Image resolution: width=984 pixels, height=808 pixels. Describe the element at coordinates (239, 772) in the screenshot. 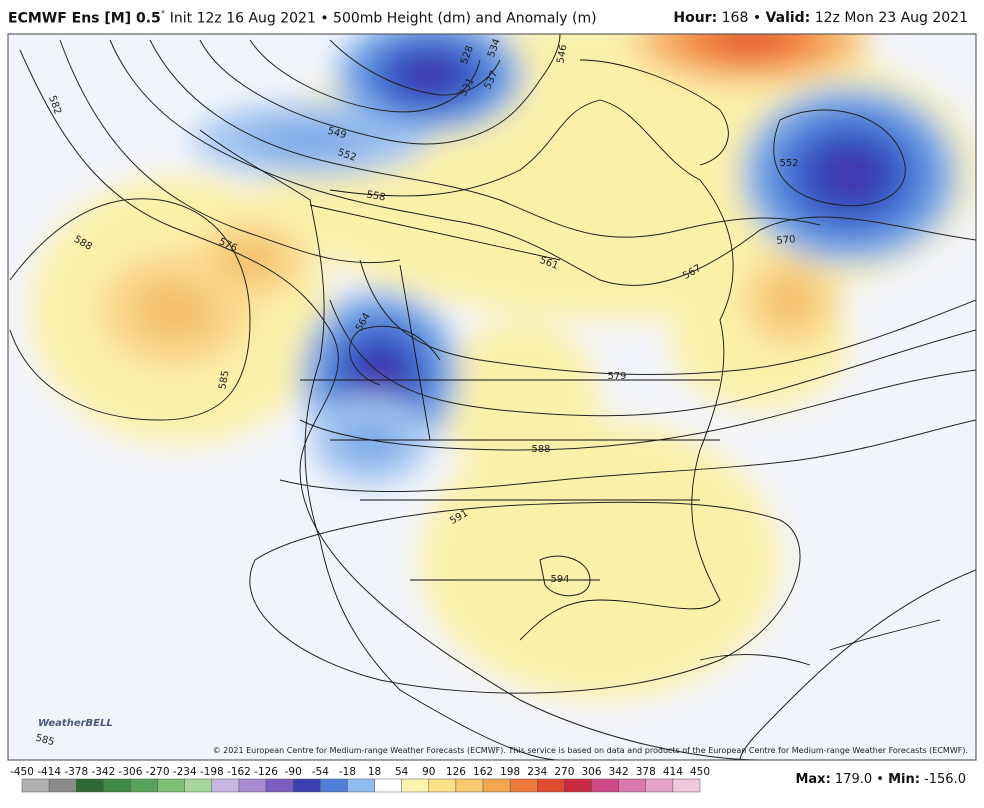

I see `colorbar-label: -162` at that location.